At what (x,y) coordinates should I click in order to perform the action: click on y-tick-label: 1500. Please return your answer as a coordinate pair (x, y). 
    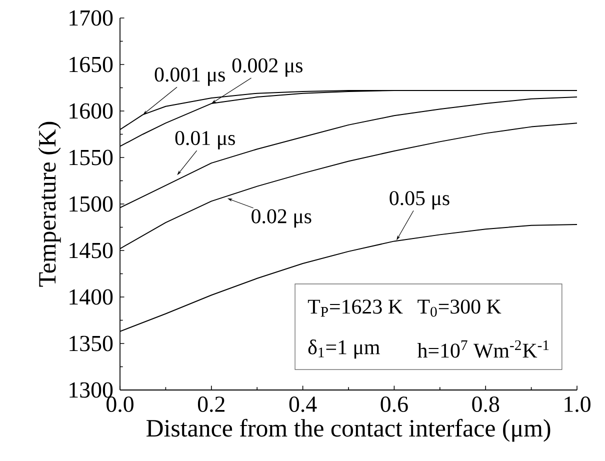
    Looking at the image, I should click on (91, 204).